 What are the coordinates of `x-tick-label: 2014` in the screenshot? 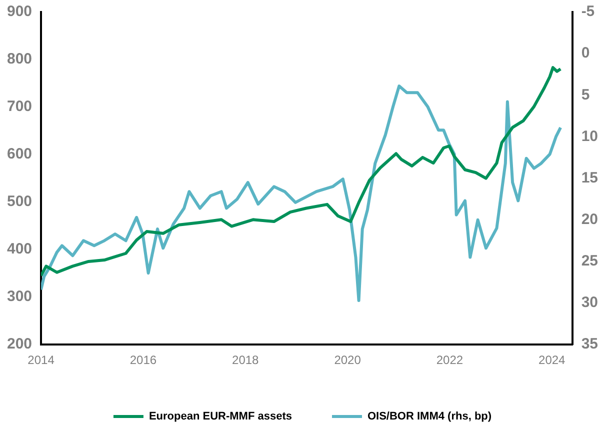 It's located at (41, 360).